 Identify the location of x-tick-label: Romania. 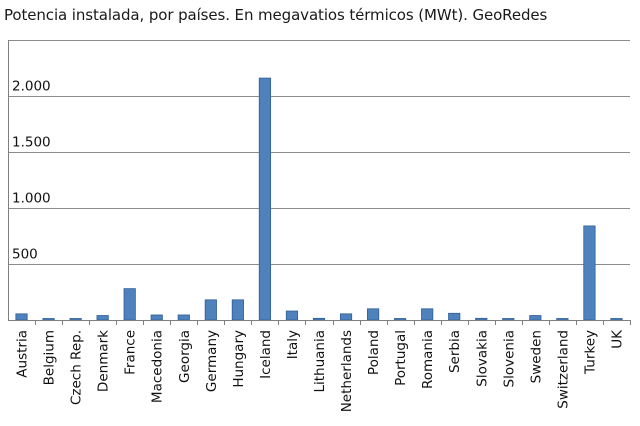
(428, 359).